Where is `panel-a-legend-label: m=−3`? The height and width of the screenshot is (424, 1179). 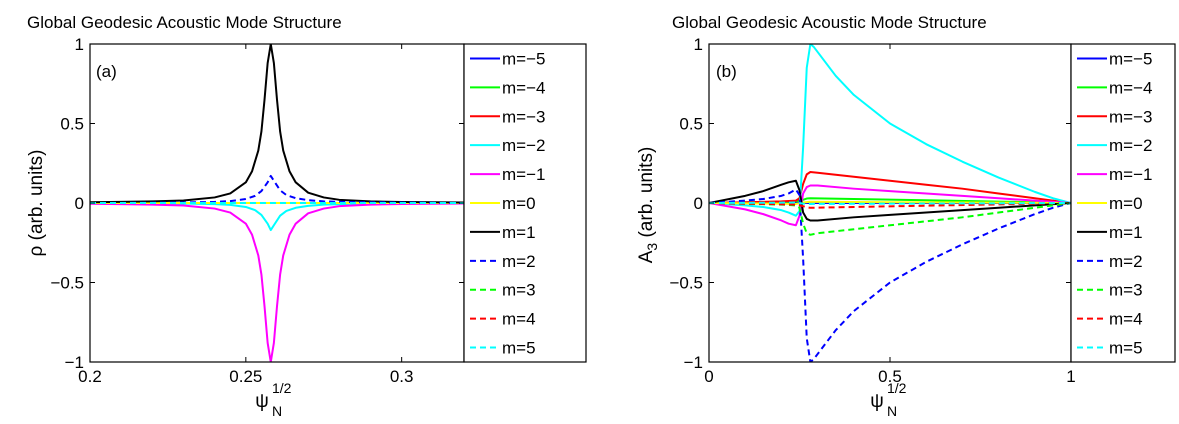
panel-a-legend-label: m=−3 is located at coordinates (523, 116).